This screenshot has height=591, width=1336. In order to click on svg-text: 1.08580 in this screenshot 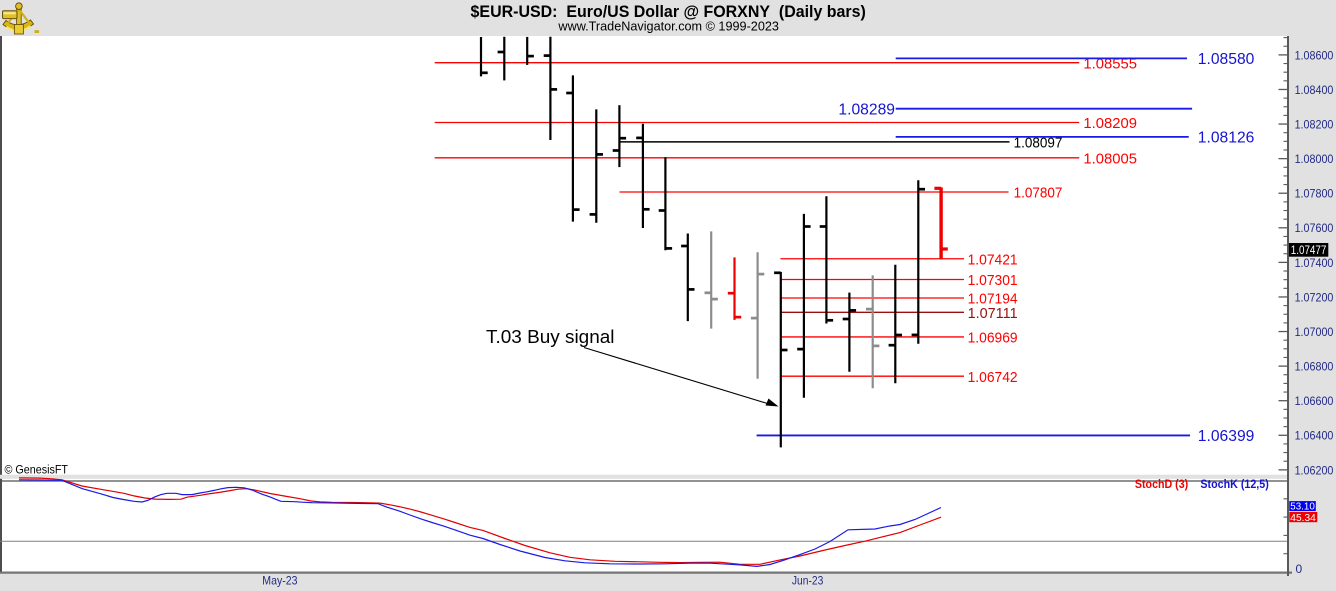, I will do `click(1226, 59)`.